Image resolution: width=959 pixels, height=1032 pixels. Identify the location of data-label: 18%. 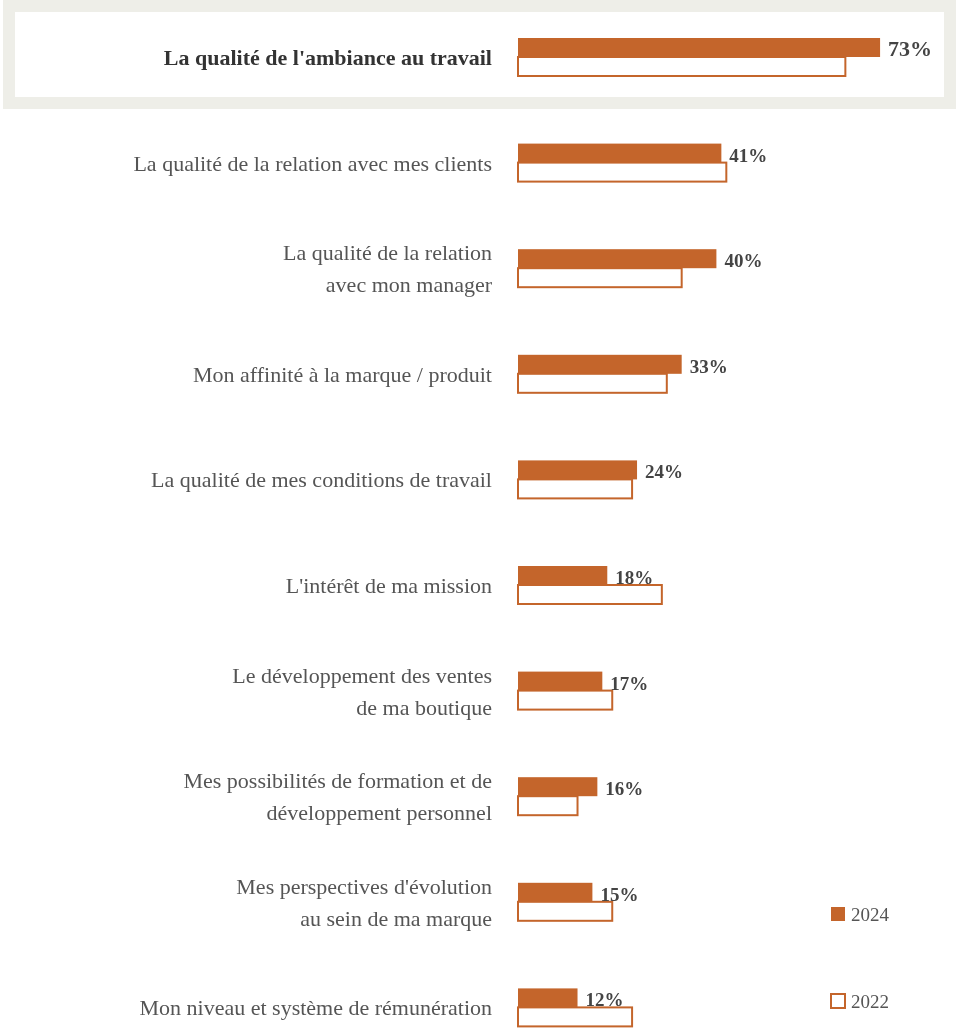
(634, 577).